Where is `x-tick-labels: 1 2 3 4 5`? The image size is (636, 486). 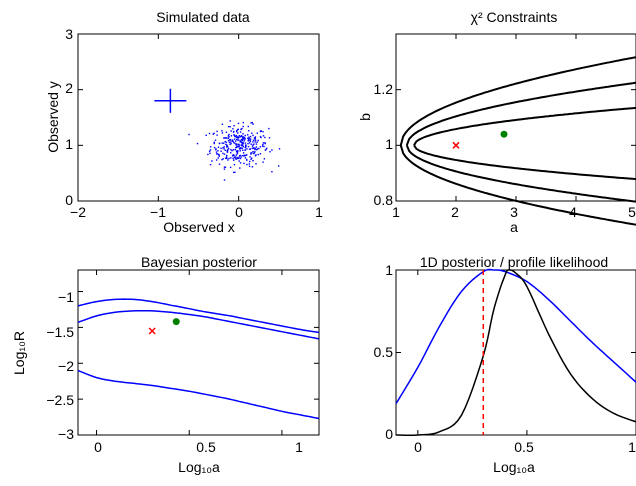 x-tick-labels: 1 2 3 4 5 is located at coordinates (514, 212).